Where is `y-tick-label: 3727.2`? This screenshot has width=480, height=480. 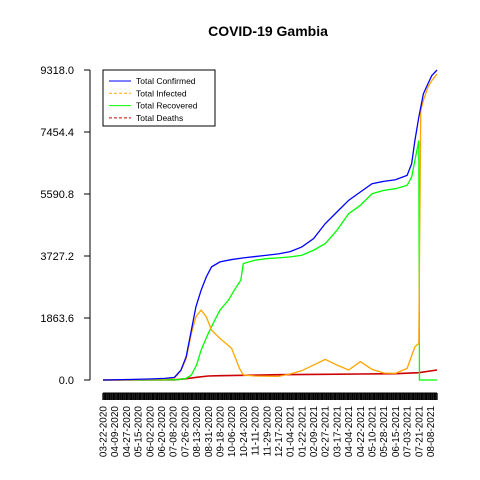
y-tick-label: 3727.2 is located at coordinates (57, 257).